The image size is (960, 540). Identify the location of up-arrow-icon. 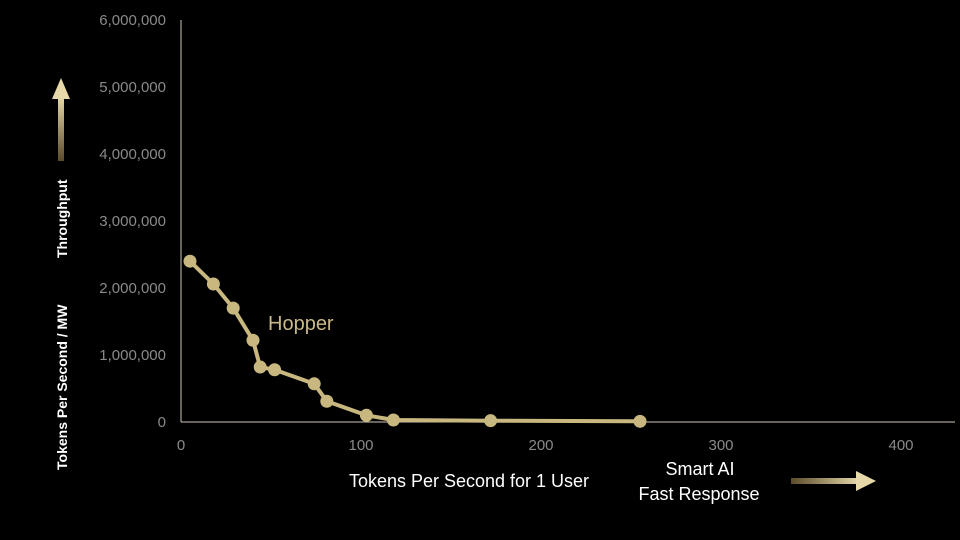
(61, 119).